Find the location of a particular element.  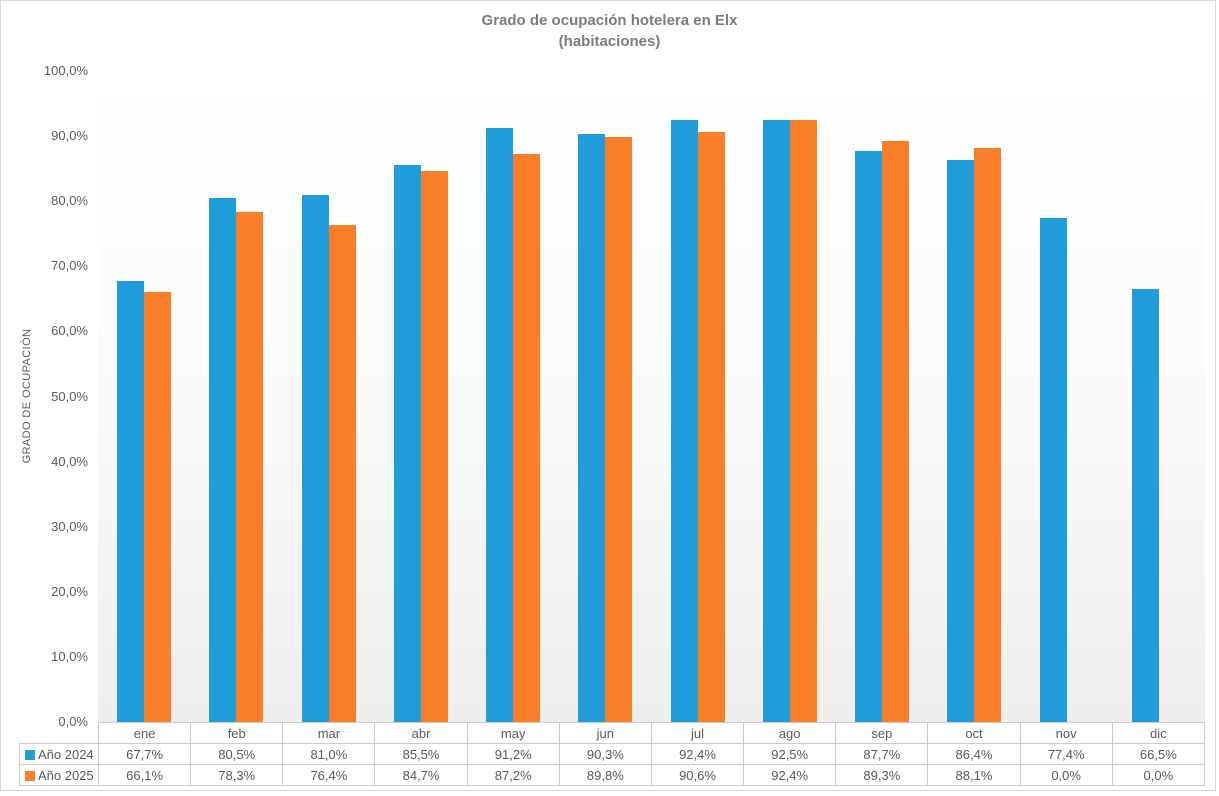

y-tick-label-70: 70,0% is located at coordinates (69, 266).